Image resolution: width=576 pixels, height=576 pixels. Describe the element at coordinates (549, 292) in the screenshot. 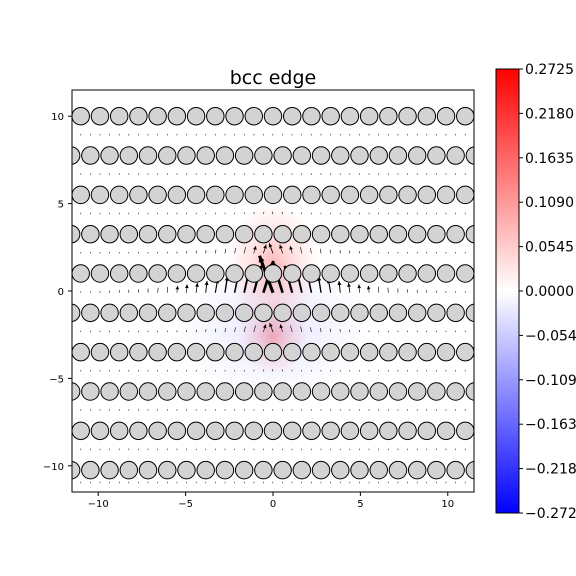

I see `colorbar-tick-label: 0.0000` at that location.